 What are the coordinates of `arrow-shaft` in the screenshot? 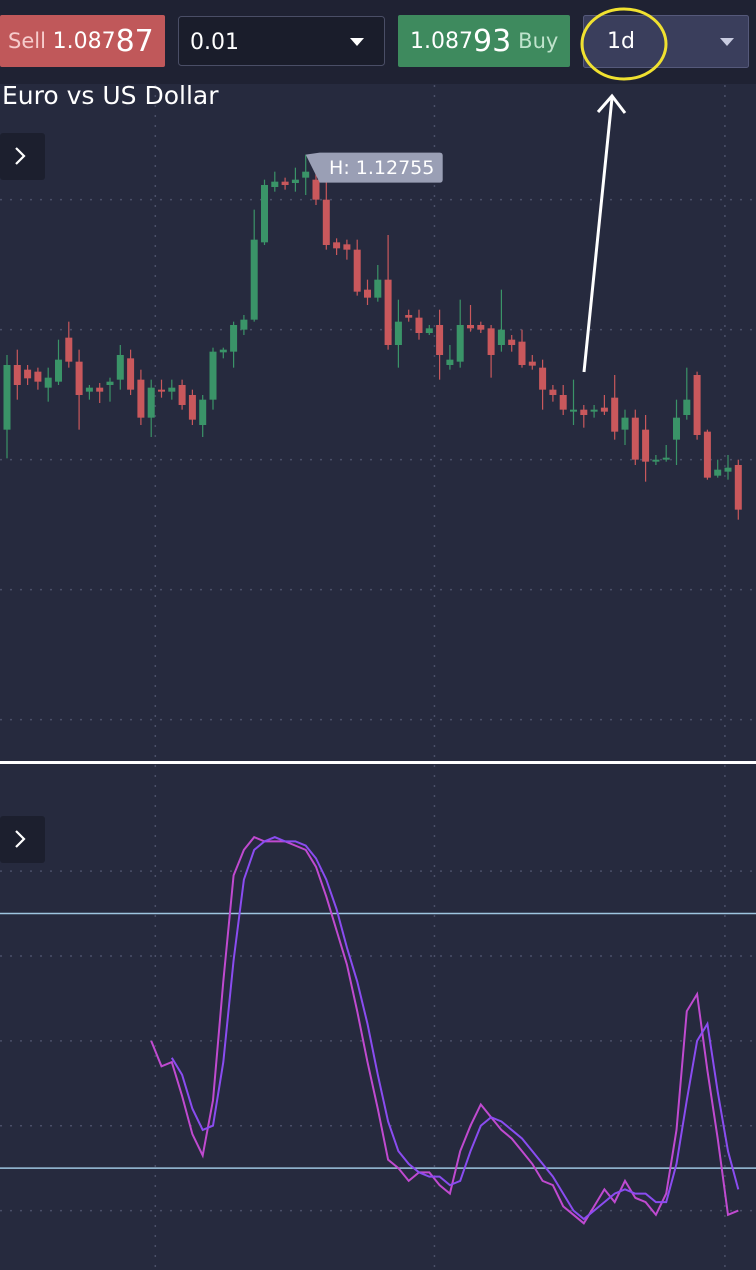 It's located at (598, 235).